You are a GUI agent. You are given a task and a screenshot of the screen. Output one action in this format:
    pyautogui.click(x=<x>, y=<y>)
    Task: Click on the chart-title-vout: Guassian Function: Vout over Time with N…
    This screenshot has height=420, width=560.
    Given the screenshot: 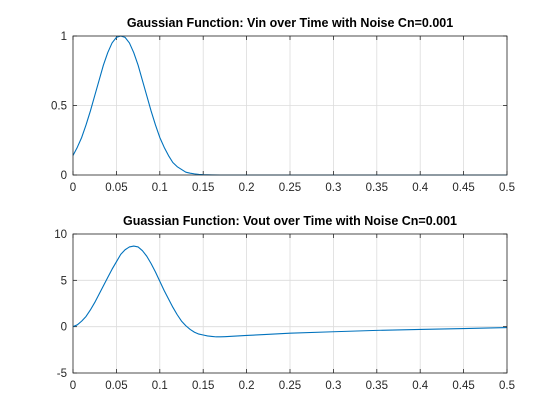 What is the action you would take?
    pyautogui.click(x=290, y=221)
    